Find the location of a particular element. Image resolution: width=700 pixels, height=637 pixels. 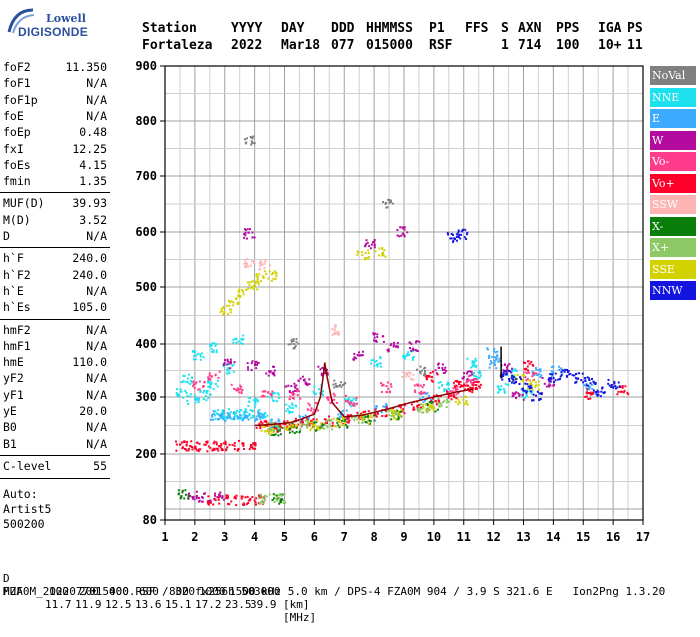

legend-item-noval: NoVal is located at coordinates (673, 75).